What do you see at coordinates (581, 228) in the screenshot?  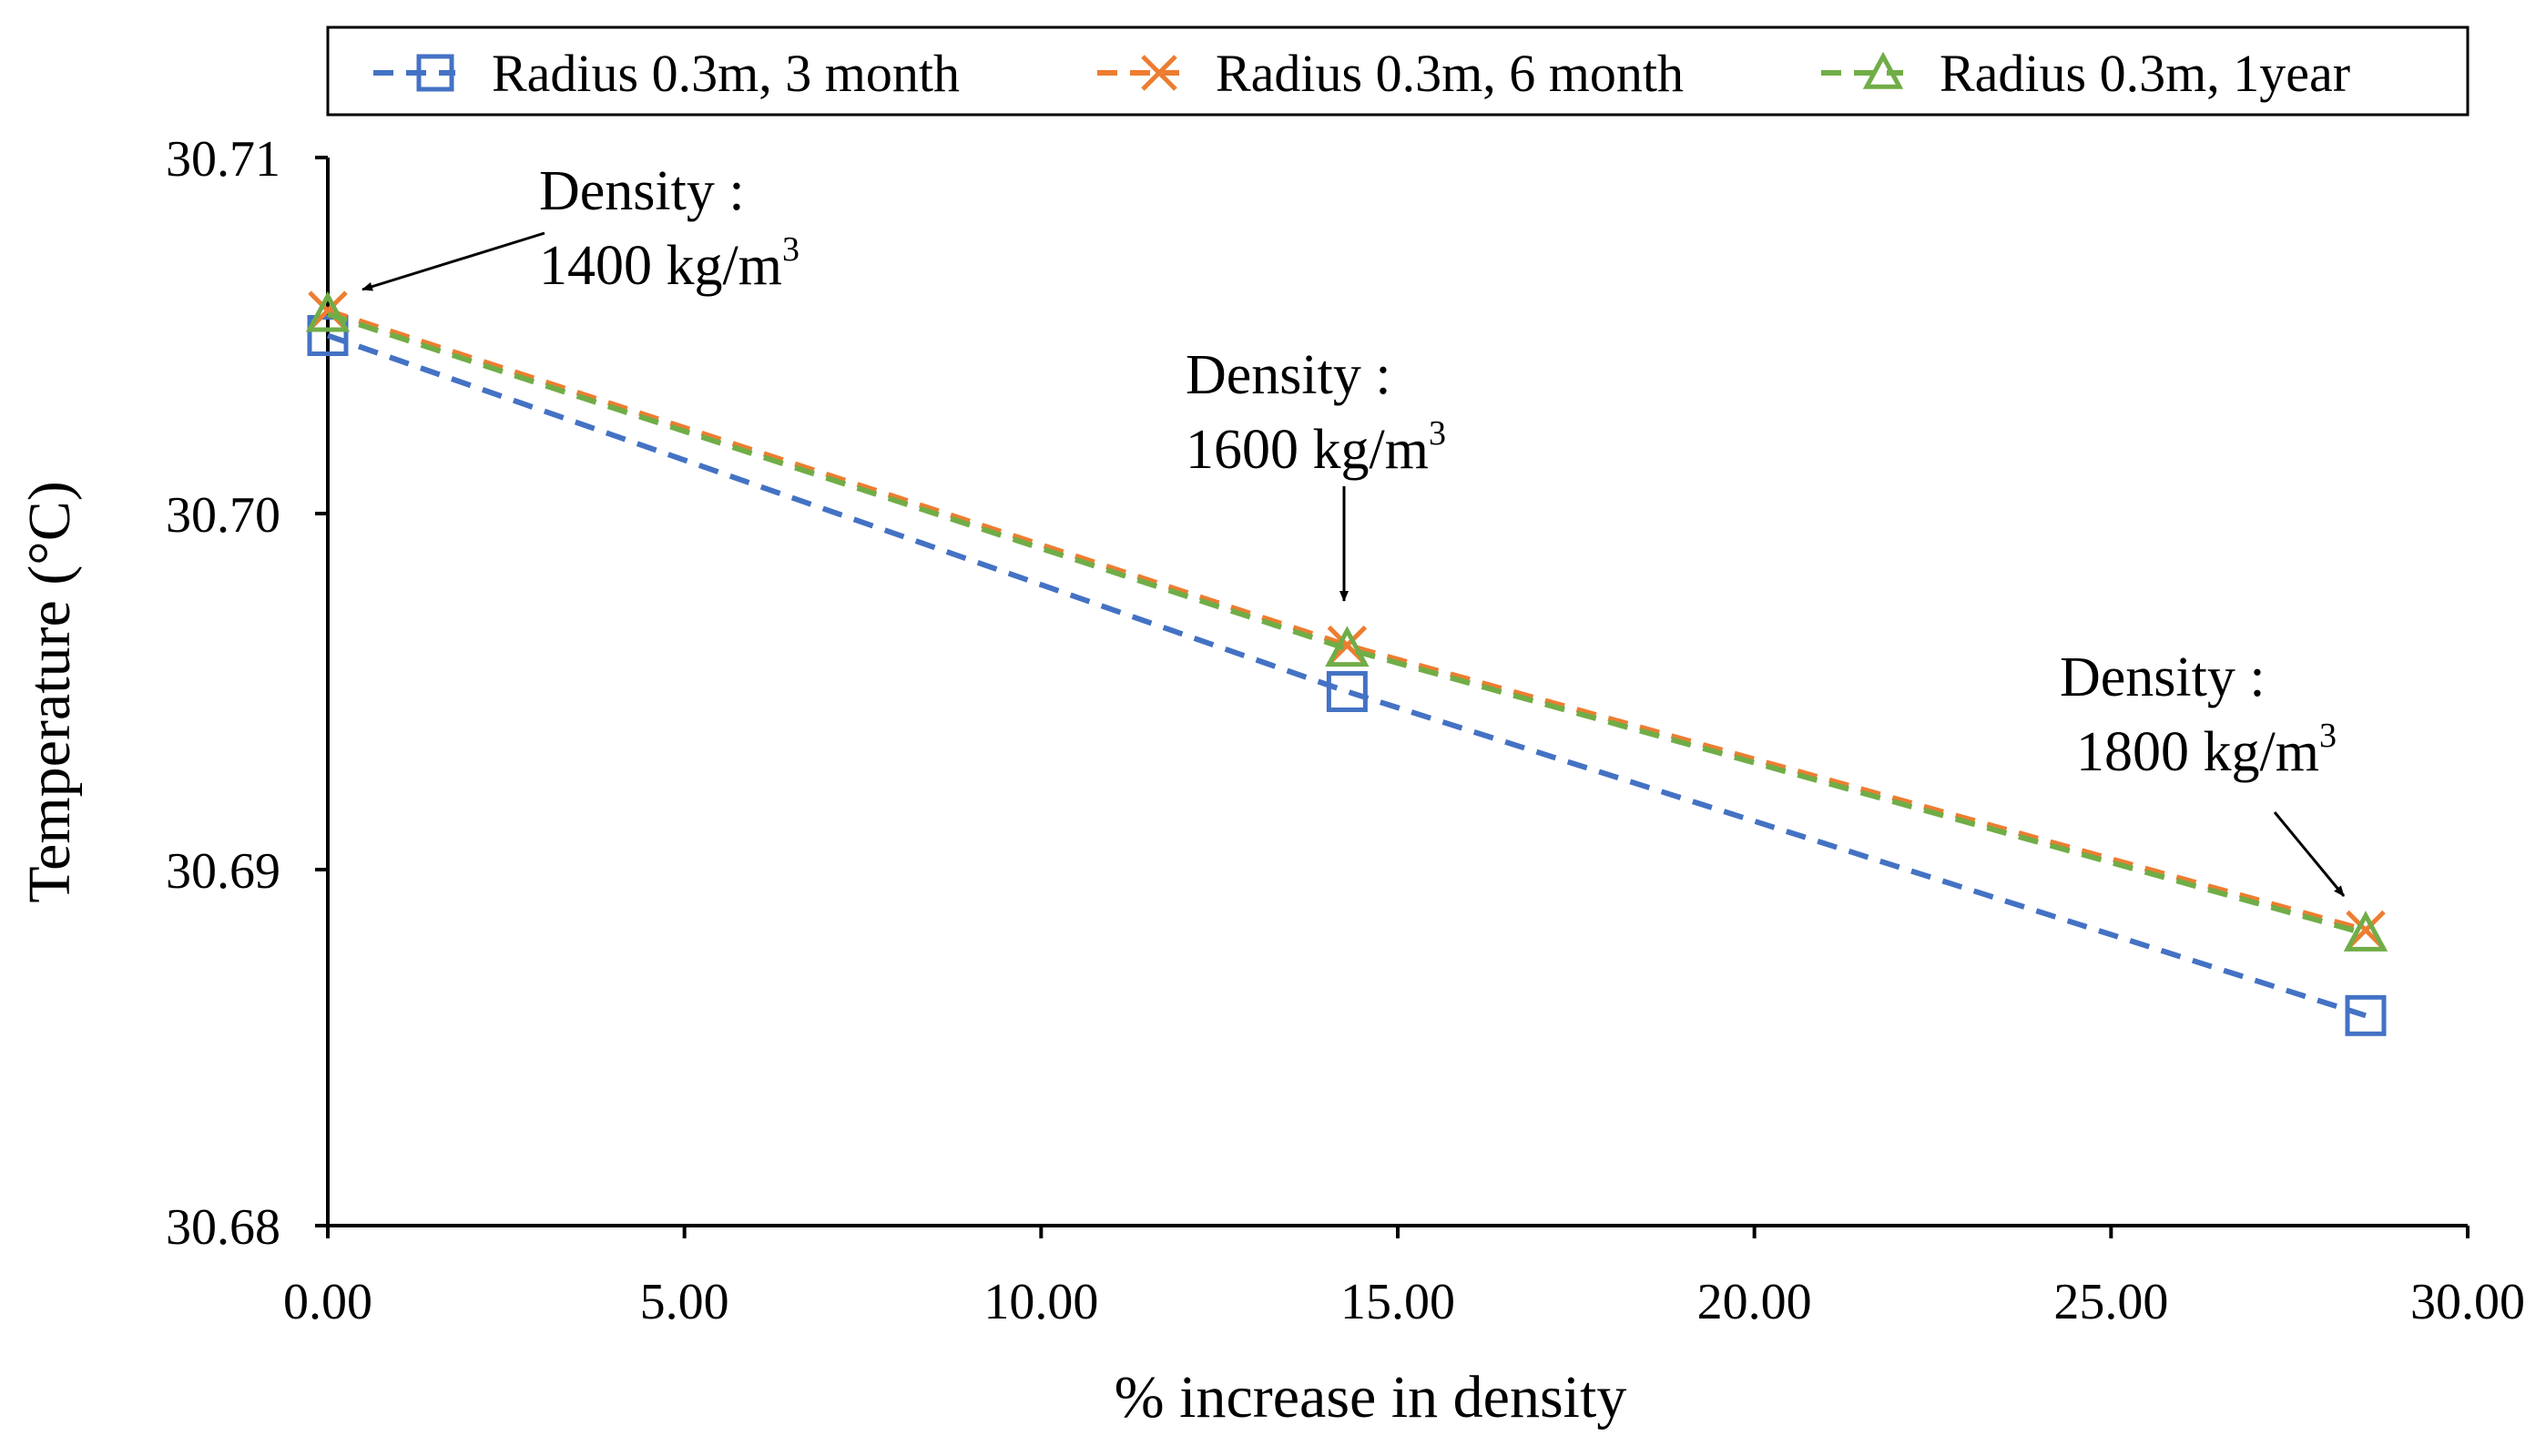 I see `density-annotation: Density : 1400 kg/m3` at bounding box center [581, 228].